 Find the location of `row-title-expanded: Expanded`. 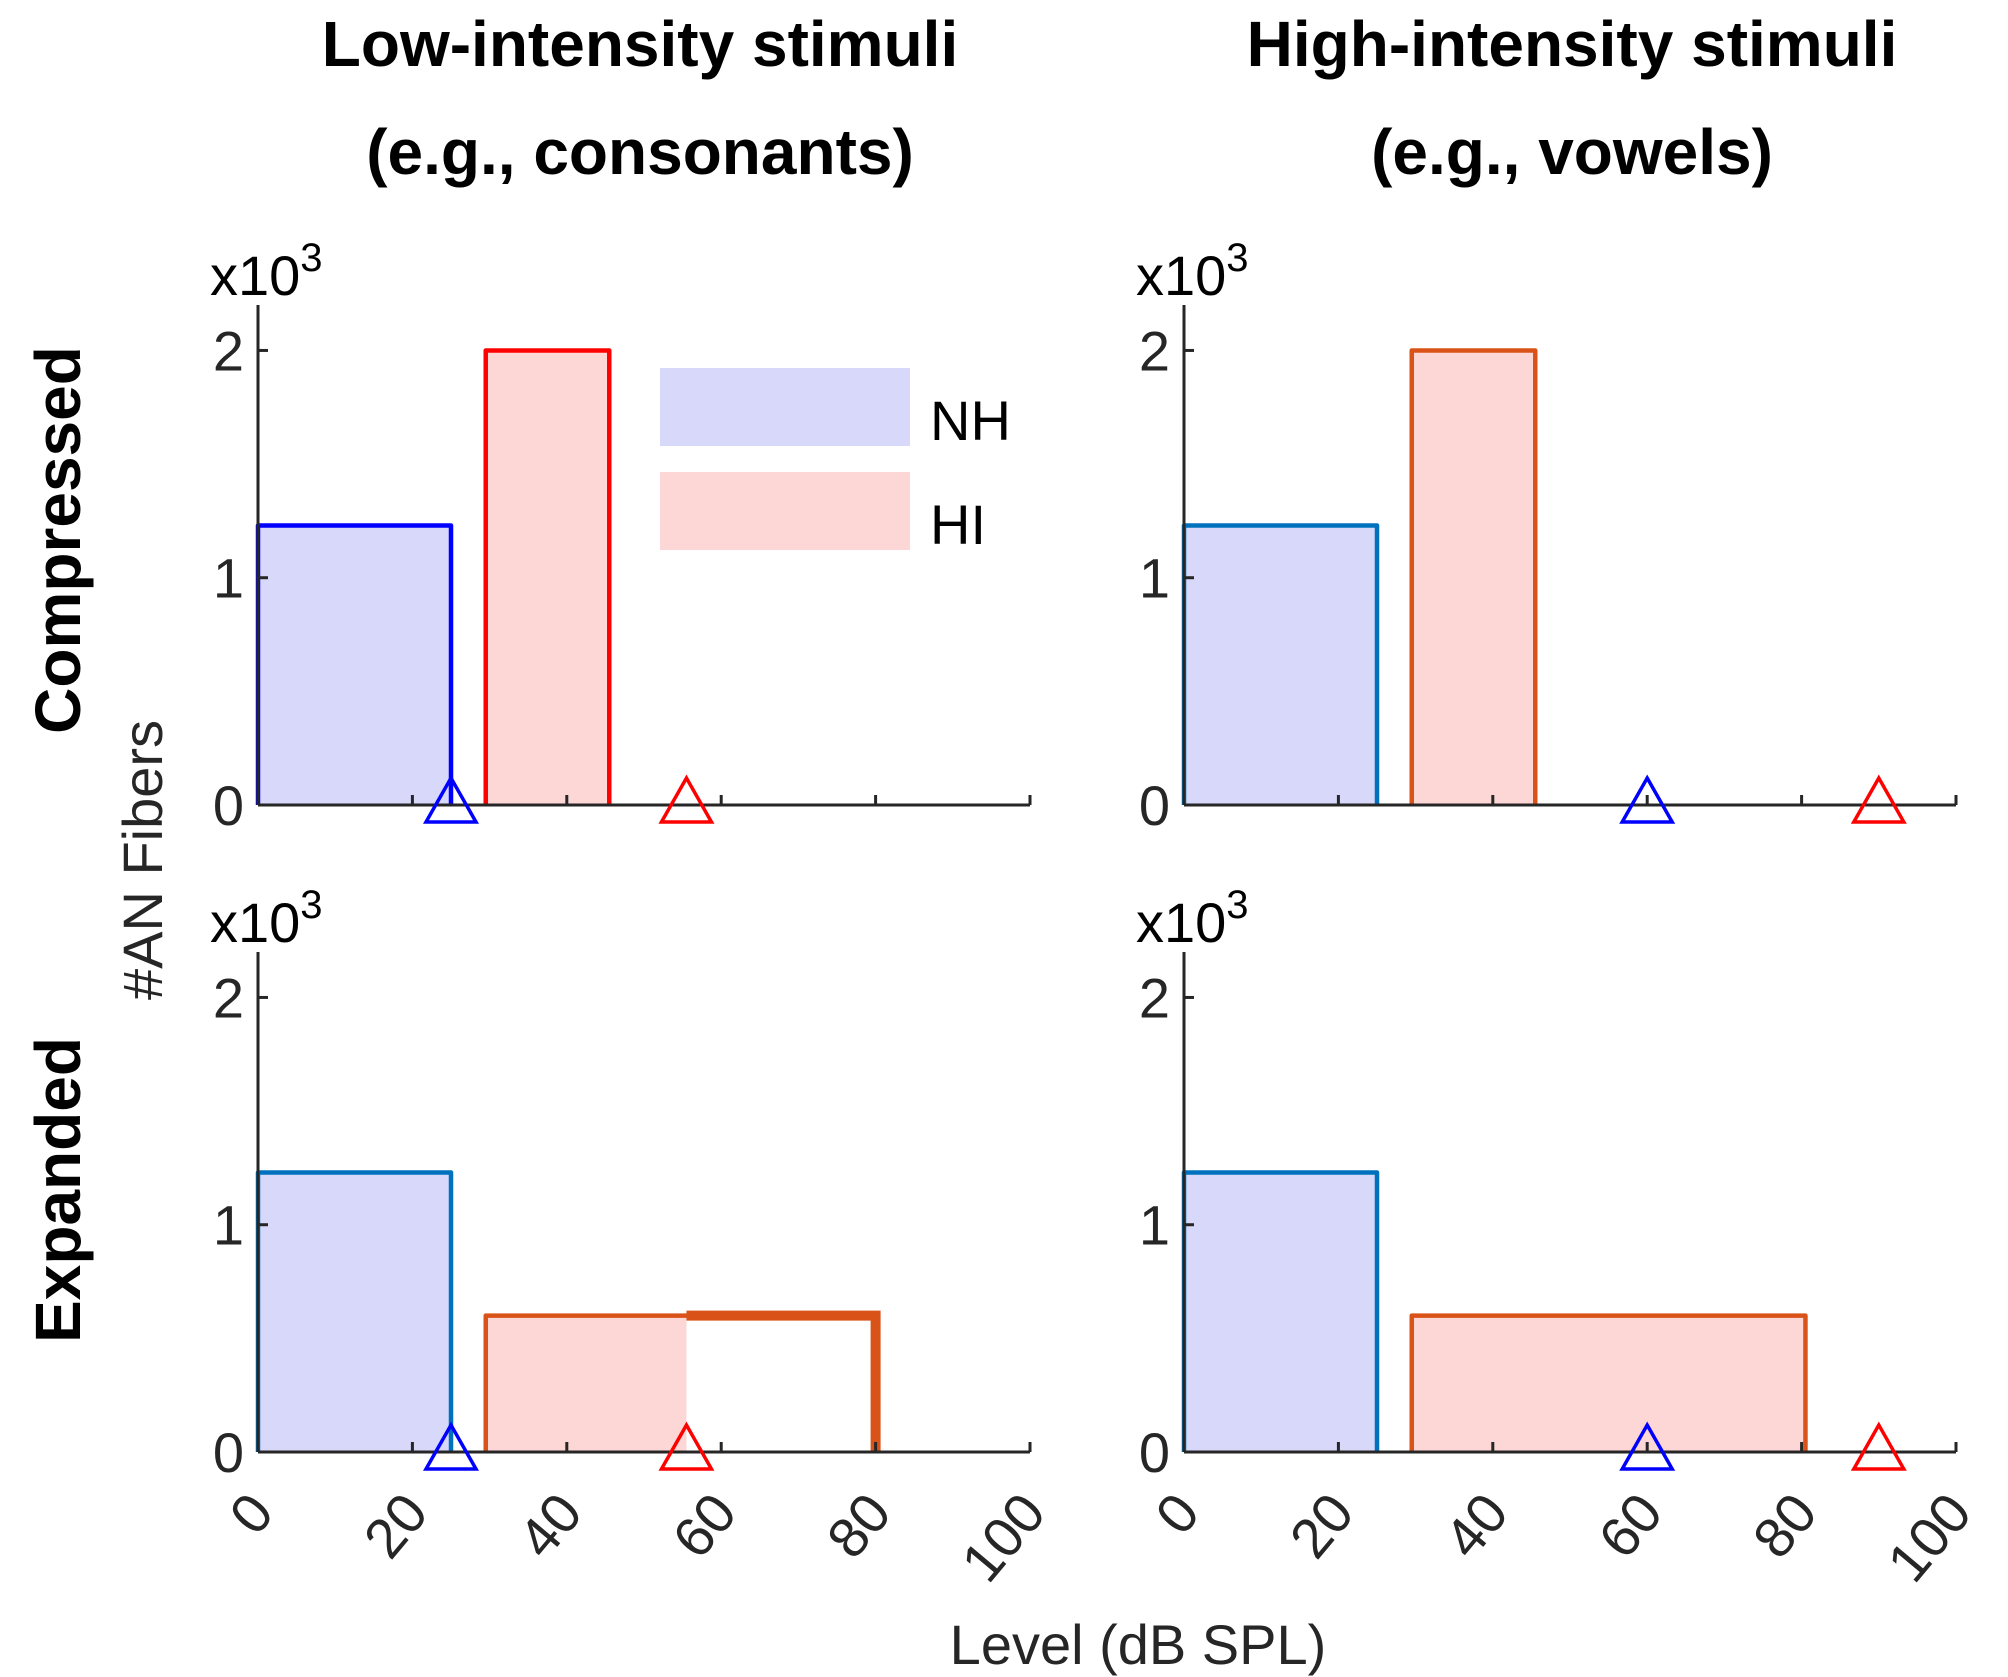

row-title-expanded: Expanded is located at coordinates (58, 1190).